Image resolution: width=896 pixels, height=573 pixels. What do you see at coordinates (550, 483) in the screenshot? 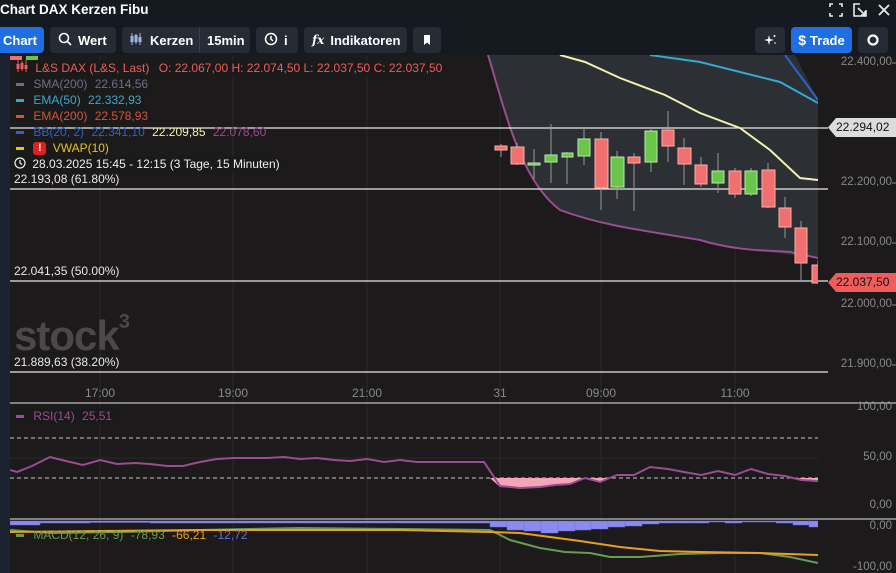
I see `rsi-oversold-fill` at bounding box center [550, 483].